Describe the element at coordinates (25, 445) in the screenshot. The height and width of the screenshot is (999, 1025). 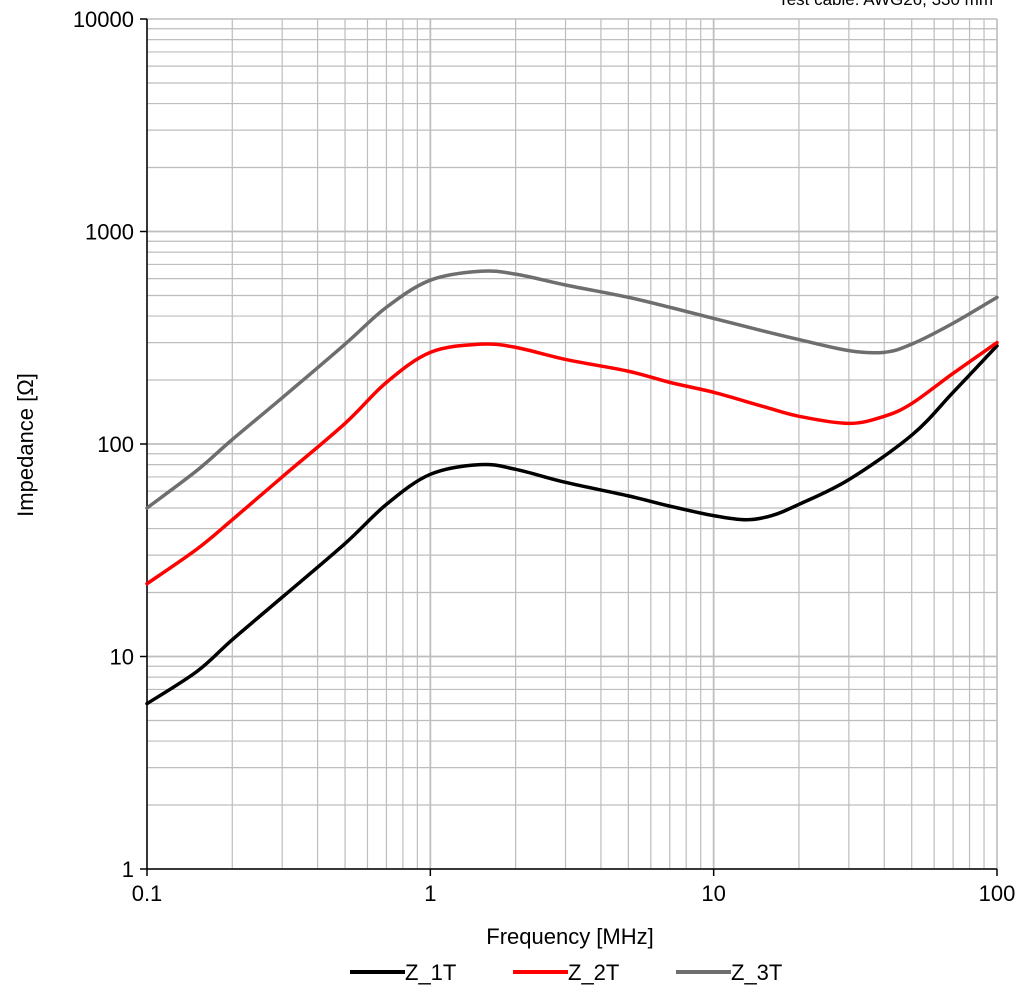
I see `y-axis-title: Impedance [Ω]` at that location.